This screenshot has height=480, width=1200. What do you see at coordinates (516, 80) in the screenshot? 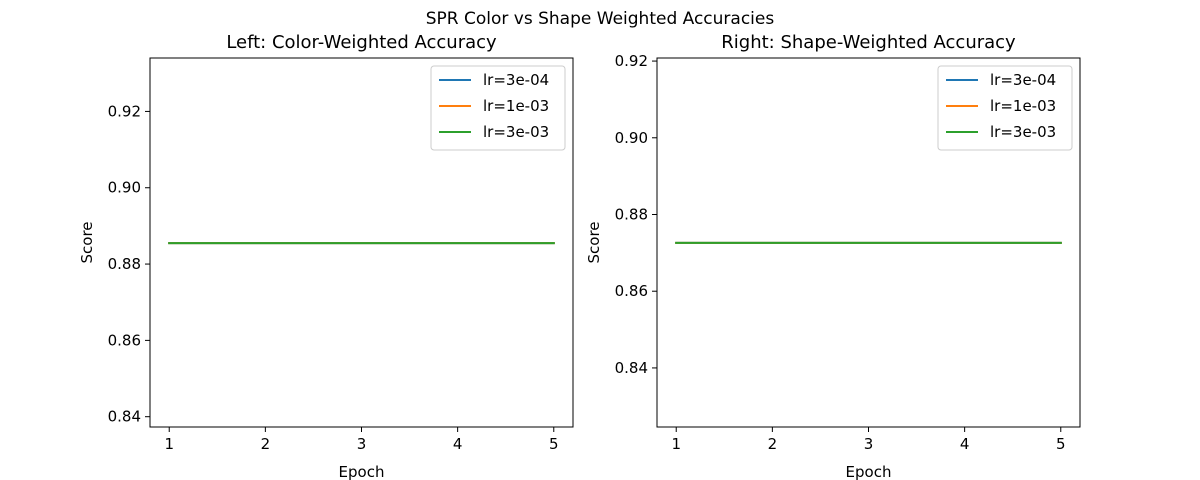
I see `left-legend-label-0: lr=3e-04` at bounding box center [516, 80].